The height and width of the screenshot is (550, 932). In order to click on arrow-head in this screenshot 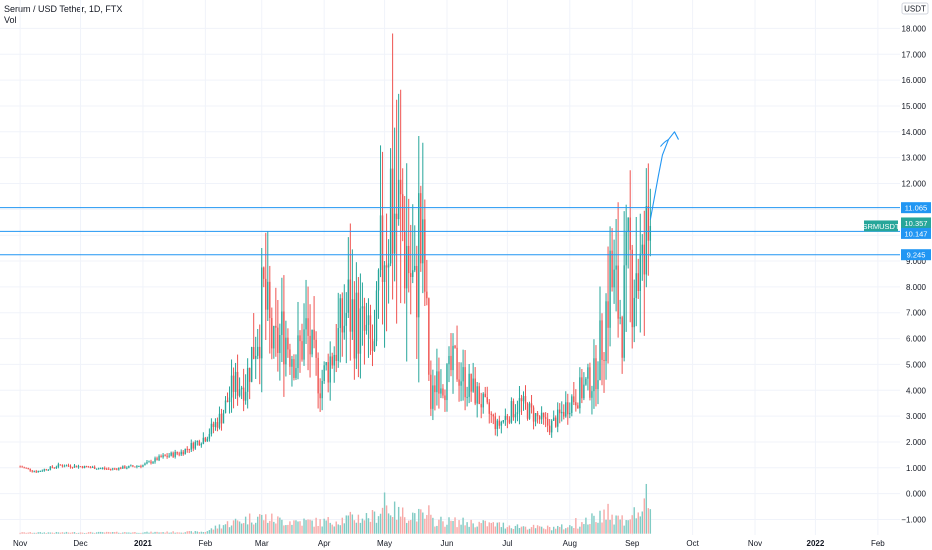, I will do `click(664, 143)`.